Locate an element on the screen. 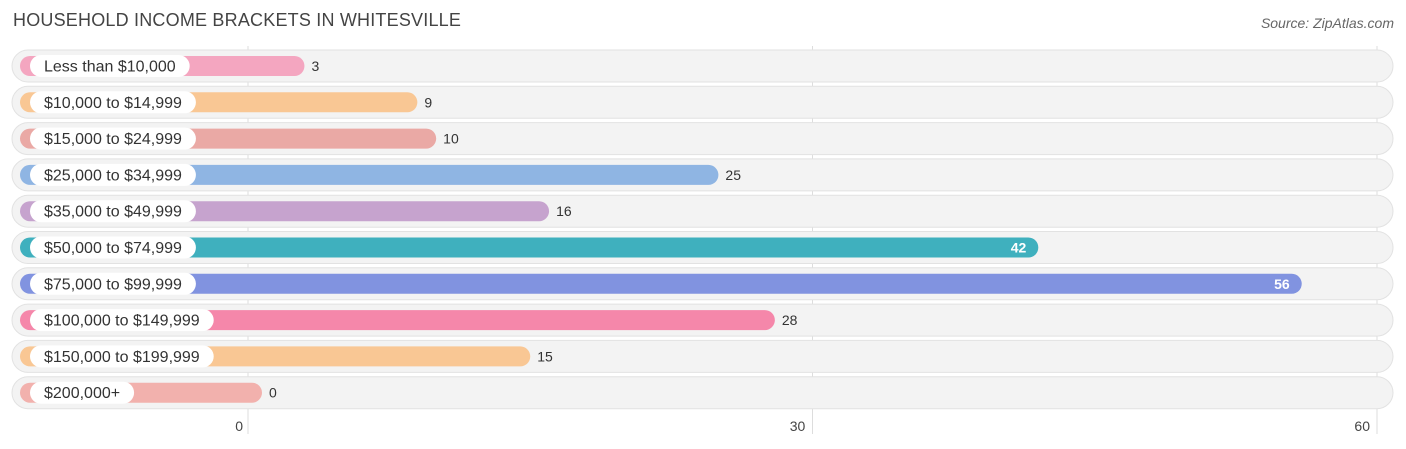 Image resolution: width=1406 pixels, height=449 pixels. x-tick-label: 60 is located at coordinates (1362, 426).